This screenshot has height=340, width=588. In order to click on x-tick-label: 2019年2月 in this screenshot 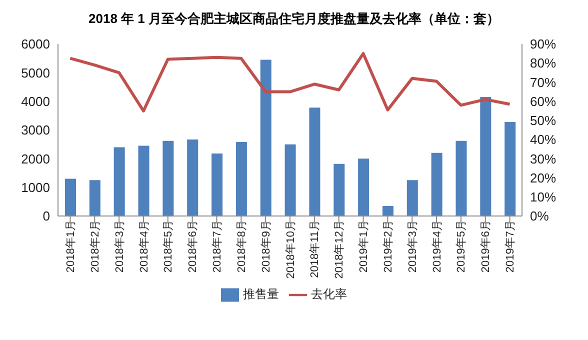, I will do `click(388, 246)`.